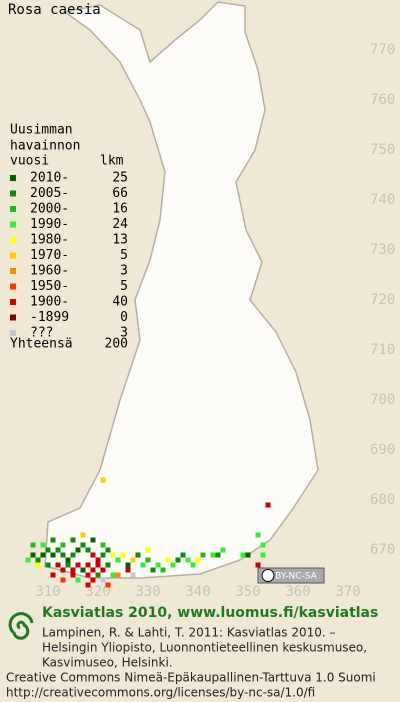 Image resolution: width=400 pixels, height=702 pixels. What do you see at coordinates (120, 209) in the screenshot?
I see `legend-count: 16` at bounding box center [120, 209].